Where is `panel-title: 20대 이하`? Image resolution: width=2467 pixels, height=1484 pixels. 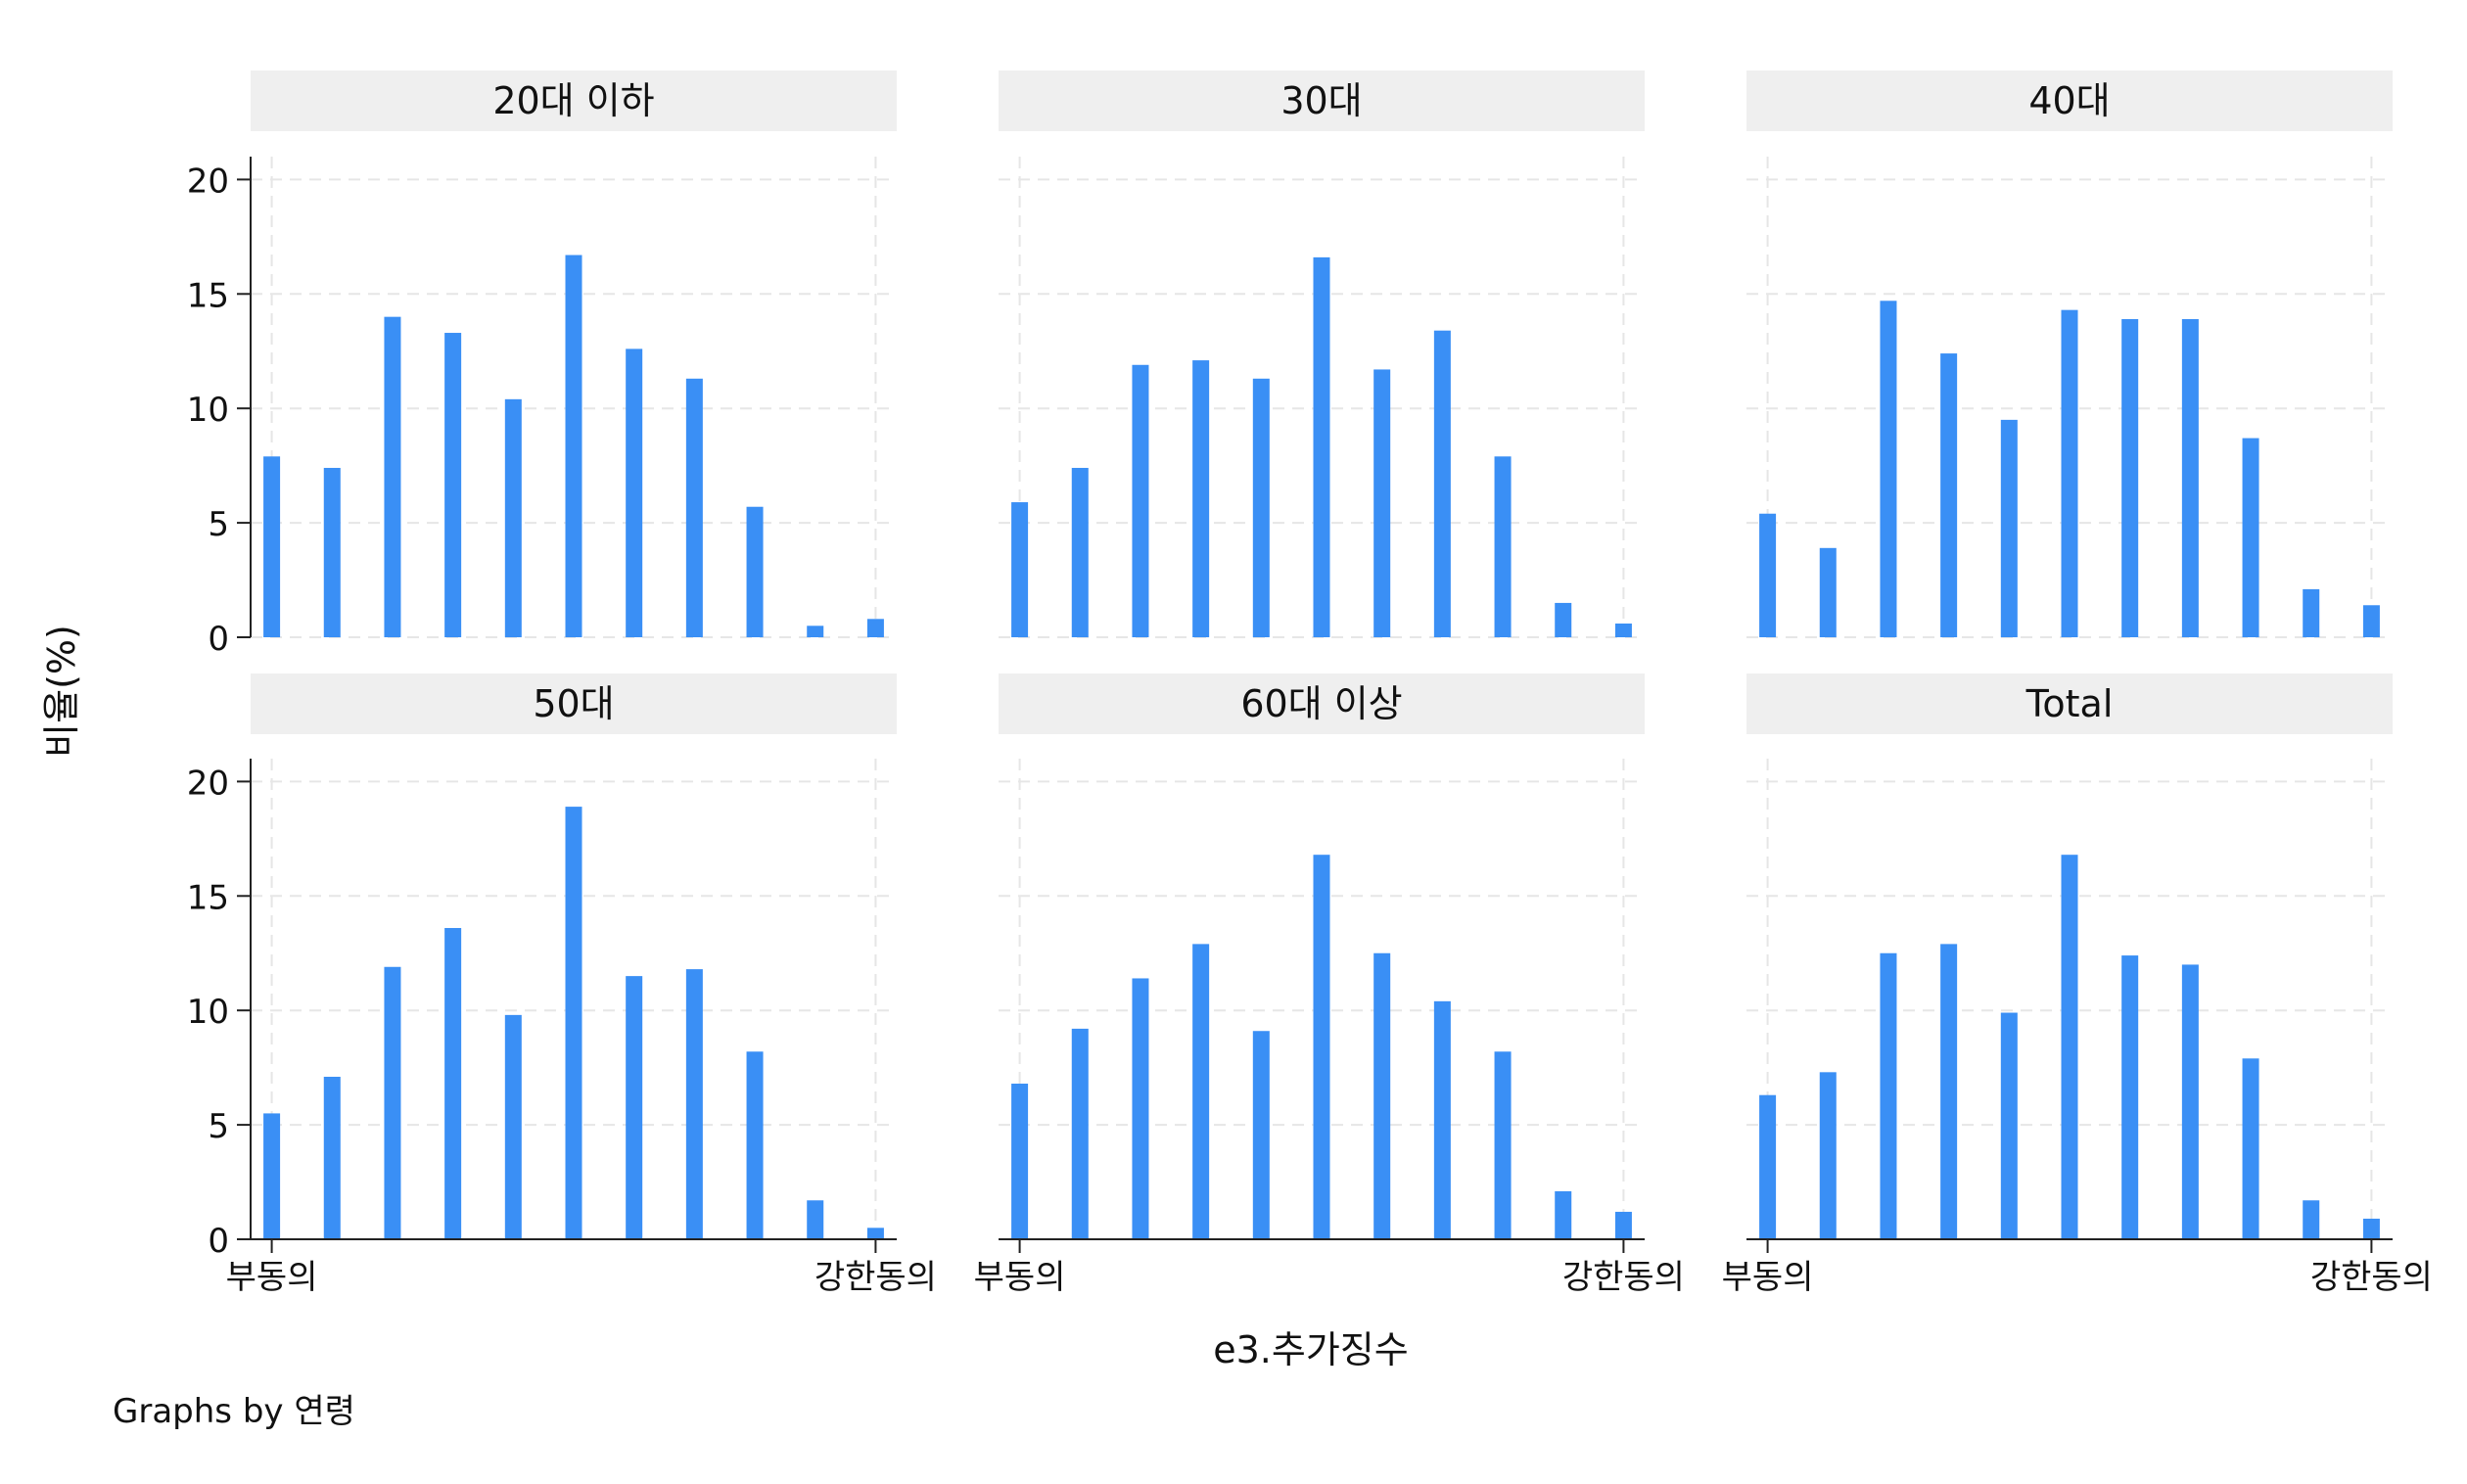
panel-title: 20대 이하 is located at coordinates (573, 100).